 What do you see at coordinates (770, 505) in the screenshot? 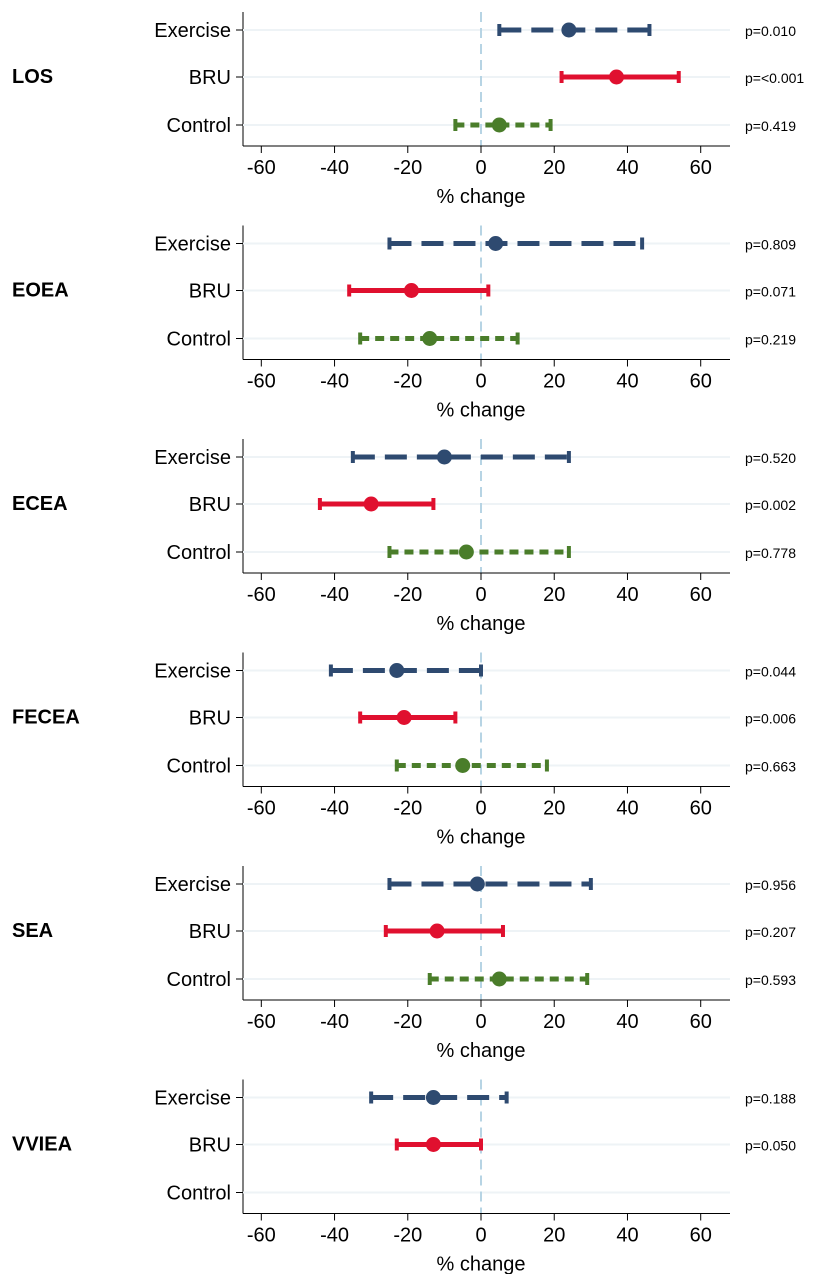
I see `p-value-label: p=0.002` at bounding box center [770, 505].